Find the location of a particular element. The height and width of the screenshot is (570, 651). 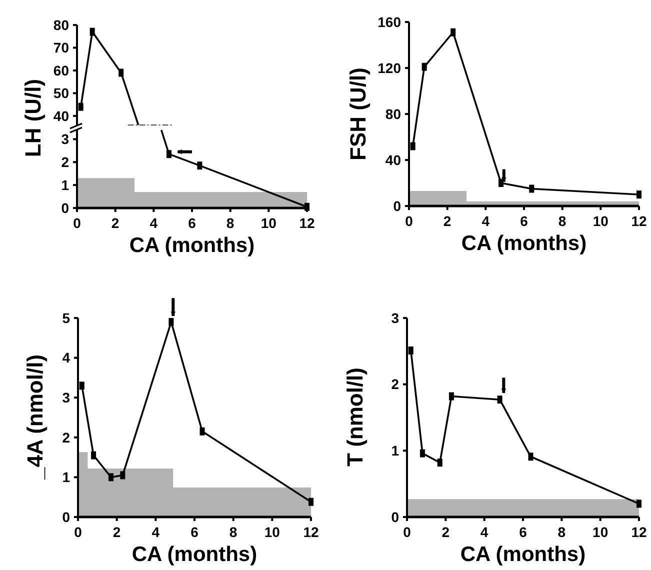

y-axis-title: LH (U/l) is located at coordinates (33, 118).